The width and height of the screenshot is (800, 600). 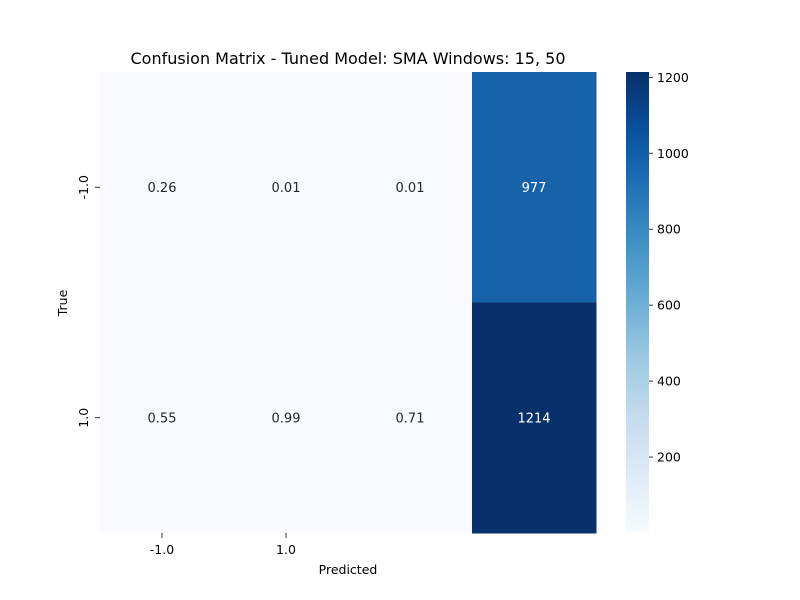 I want to click on cell-value-label: 1214, so click(x=533, y=418).